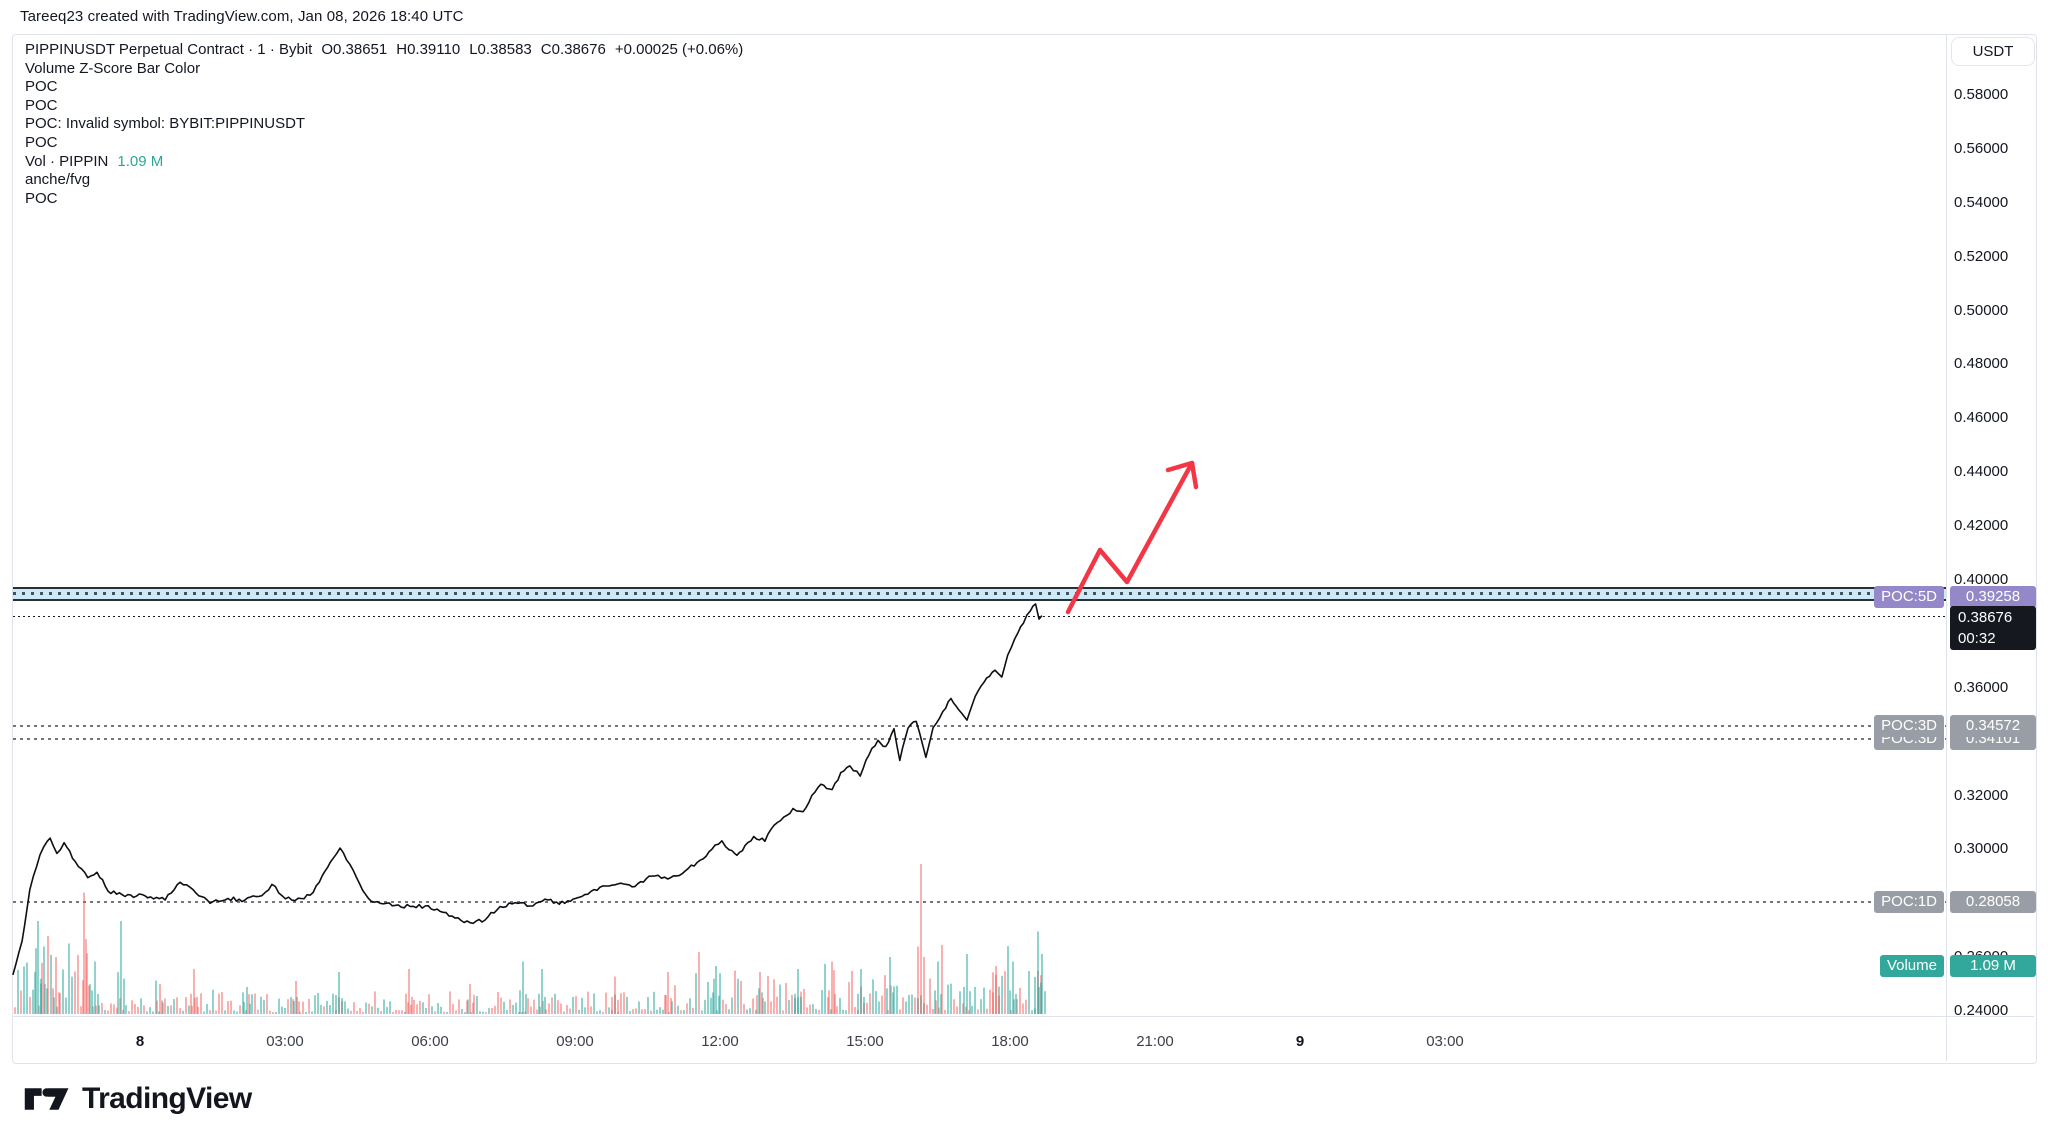 The height and width of the screenshot is (1140, 2048). I want to click on ohlc-token-2: L0.38583, so click(500, 49).